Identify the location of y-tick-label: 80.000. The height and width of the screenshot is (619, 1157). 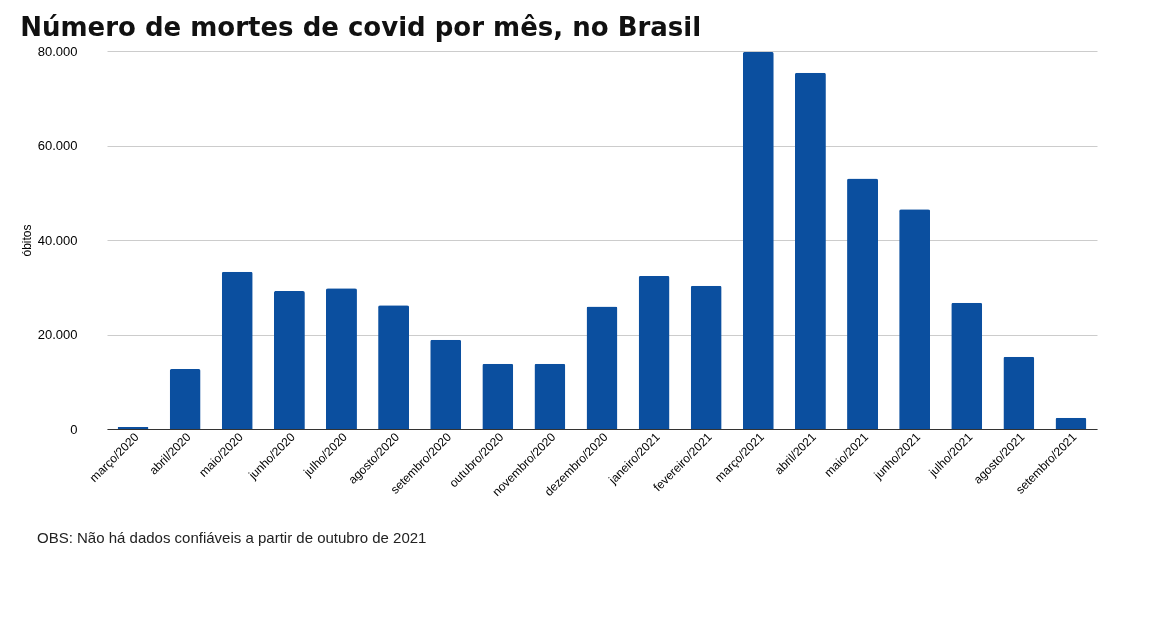
(57, 51).